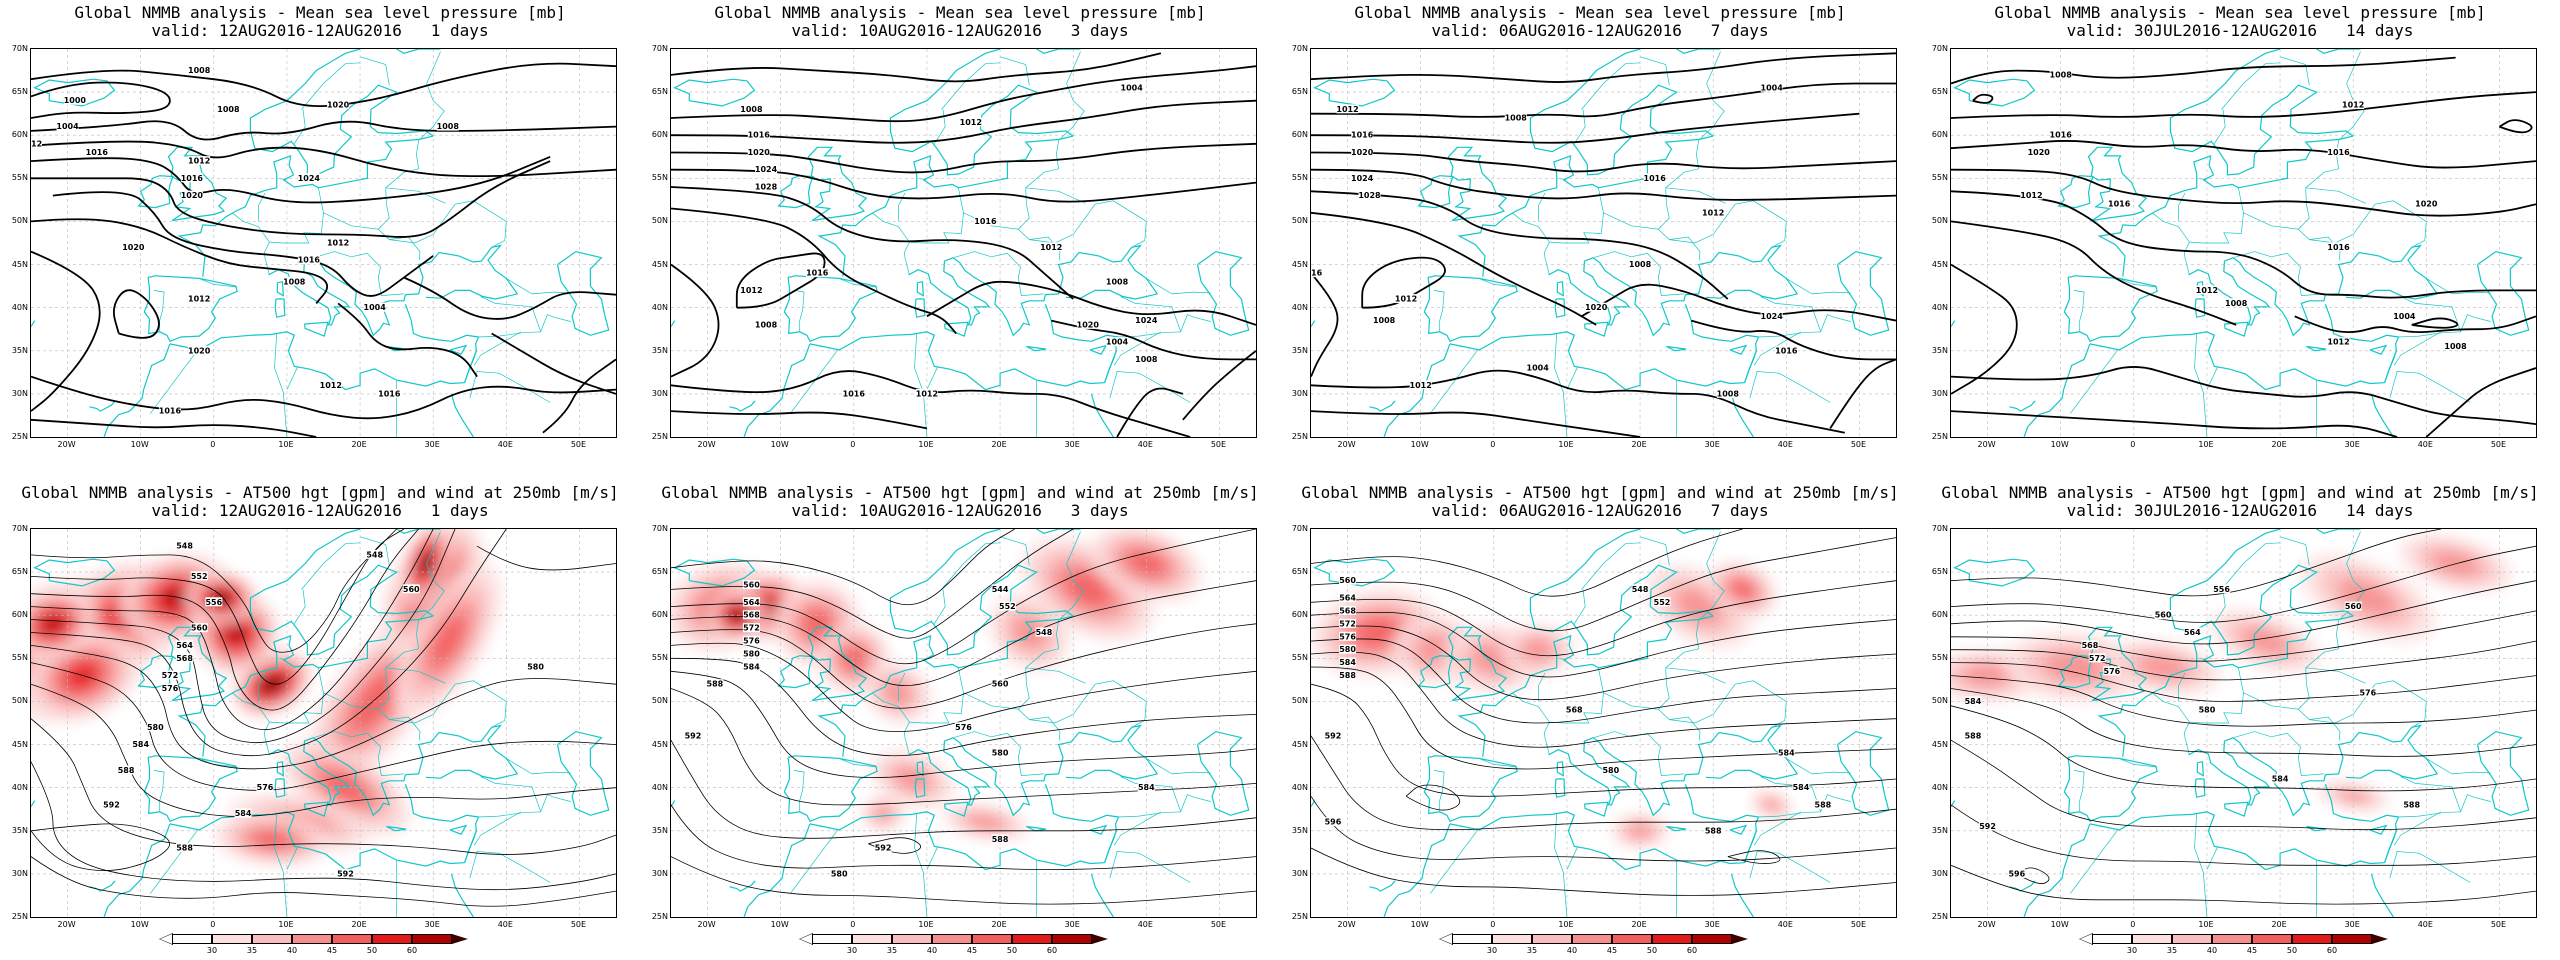 The width and height of the screenshot is (2560, 960). What do you see at coordinates (2244, 944) in the screenshot?
I see `wind-speed-colorbar: 30 35 40 45 50 60` at bounding box center [2244, 944].